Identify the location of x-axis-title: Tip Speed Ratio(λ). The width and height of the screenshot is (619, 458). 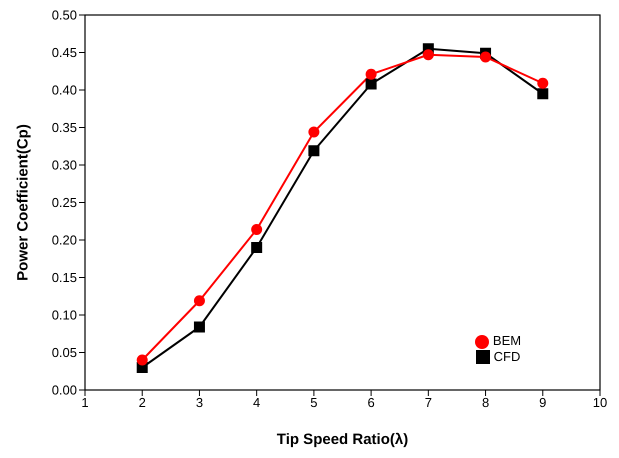
(342, 439).